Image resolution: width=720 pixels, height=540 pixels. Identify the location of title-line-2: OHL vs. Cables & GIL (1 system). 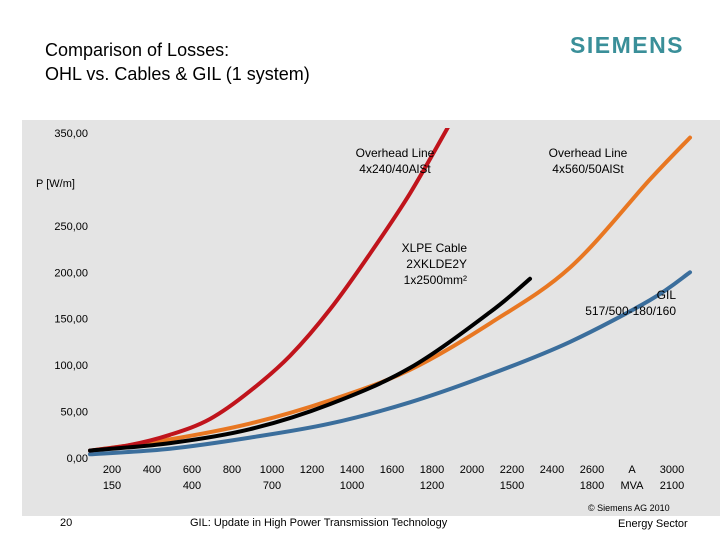
(177, 74).